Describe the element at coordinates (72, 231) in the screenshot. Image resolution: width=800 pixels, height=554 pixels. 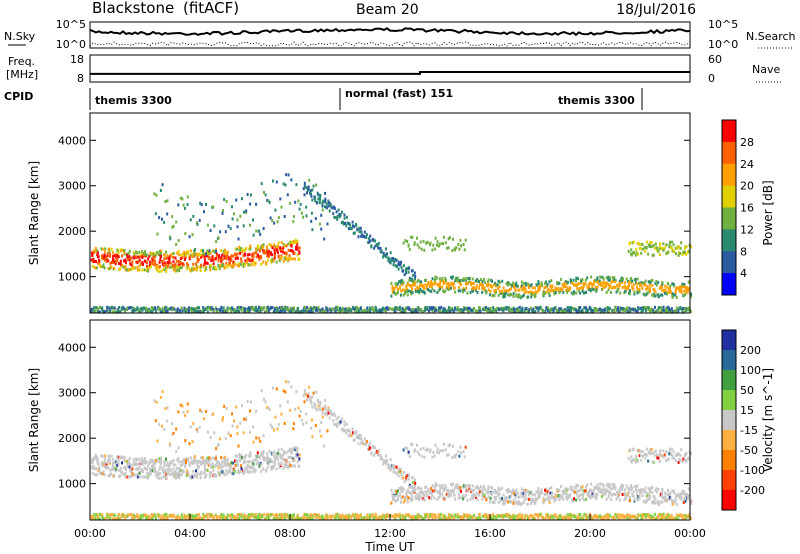
I see `ytick-label: 2000` at that location.